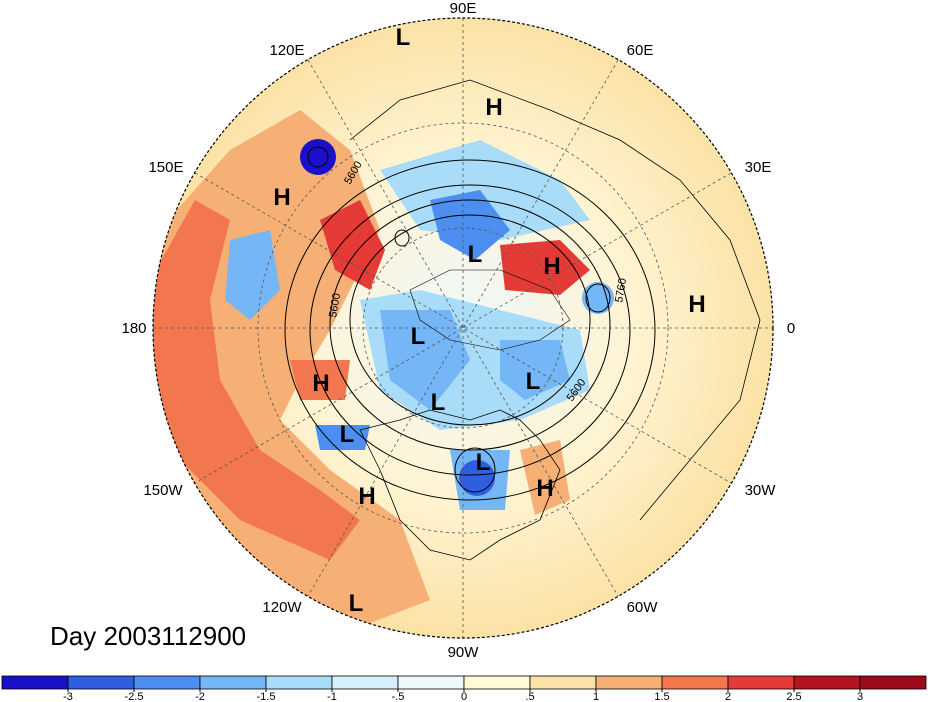  Describe the element at coordinates (791, 328) in the screenshot. I see `lon-label-0: 0` at that location.